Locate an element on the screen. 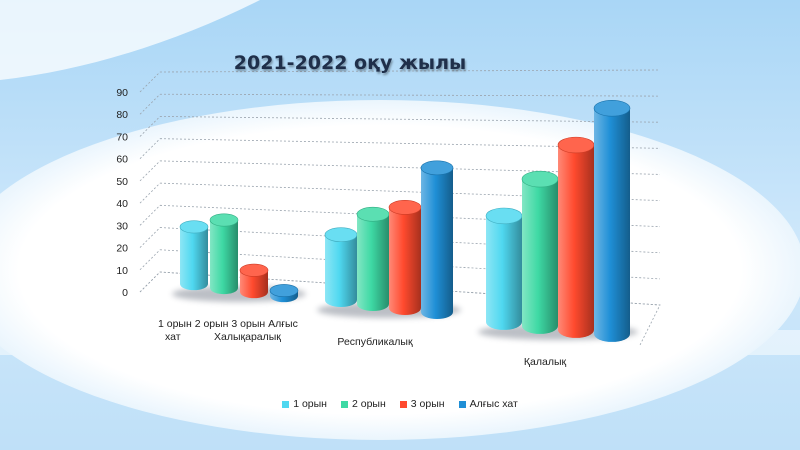 This screenshot has width=800, height=450. legend-item: 1 орын is located at coordinates (304, 404).